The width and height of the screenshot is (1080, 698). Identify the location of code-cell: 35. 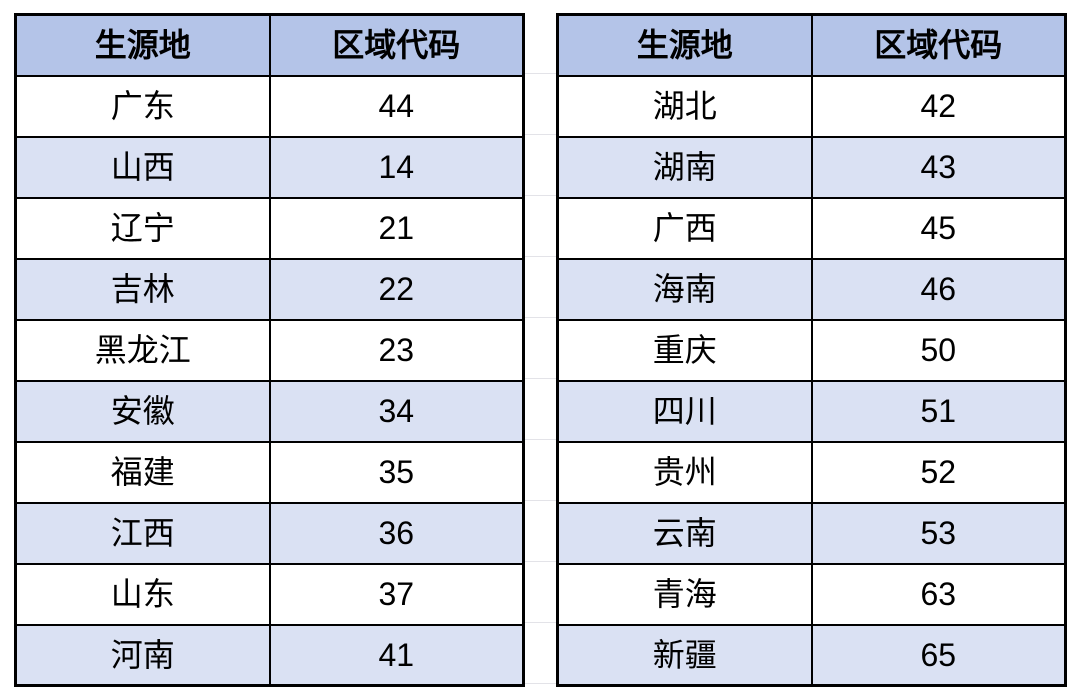
(396, 472).